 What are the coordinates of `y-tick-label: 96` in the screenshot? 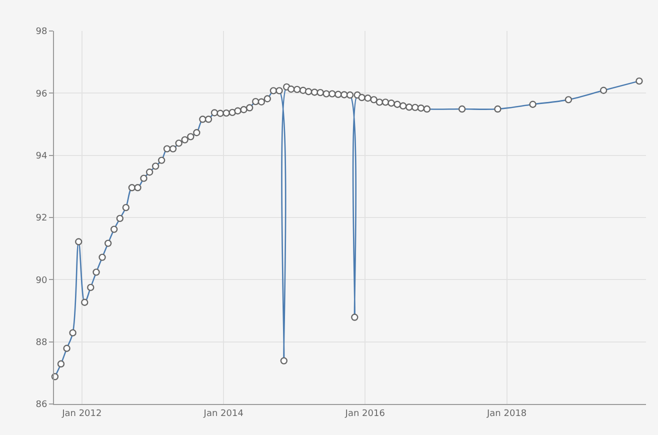 It's located at (42, 94).